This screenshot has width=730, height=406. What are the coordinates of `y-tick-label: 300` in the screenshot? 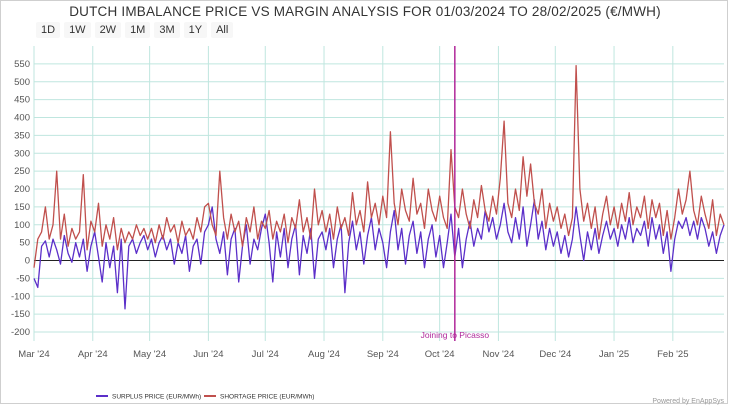 It's located at (22, 153).